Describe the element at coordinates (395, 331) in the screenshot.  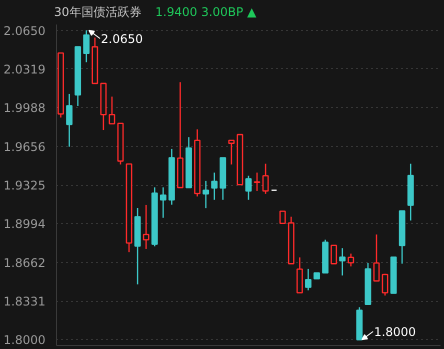
I see `annotation: 1.8000` at that location.